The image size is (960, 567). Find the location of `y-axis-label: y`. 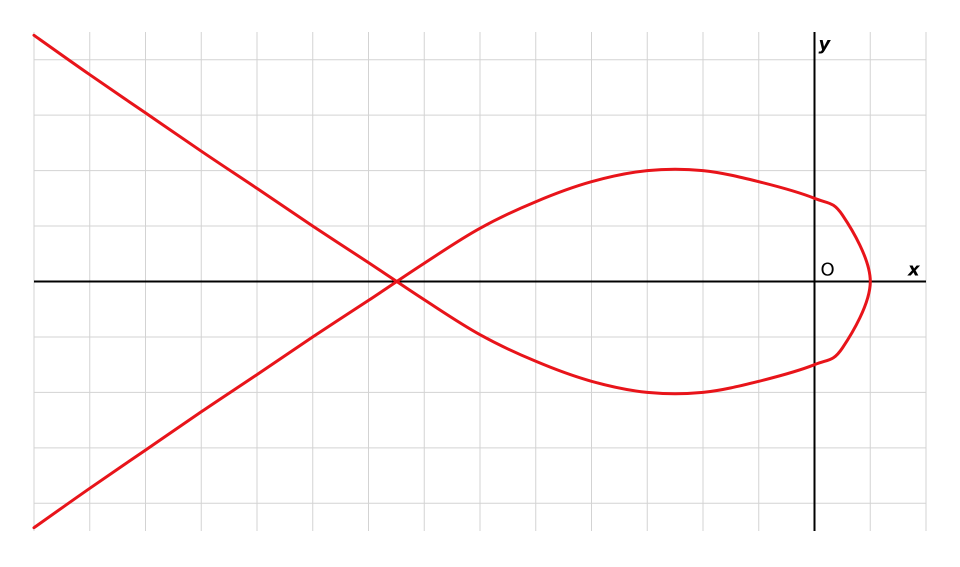

y-axis-label: y is located at coordinates (825, 44).